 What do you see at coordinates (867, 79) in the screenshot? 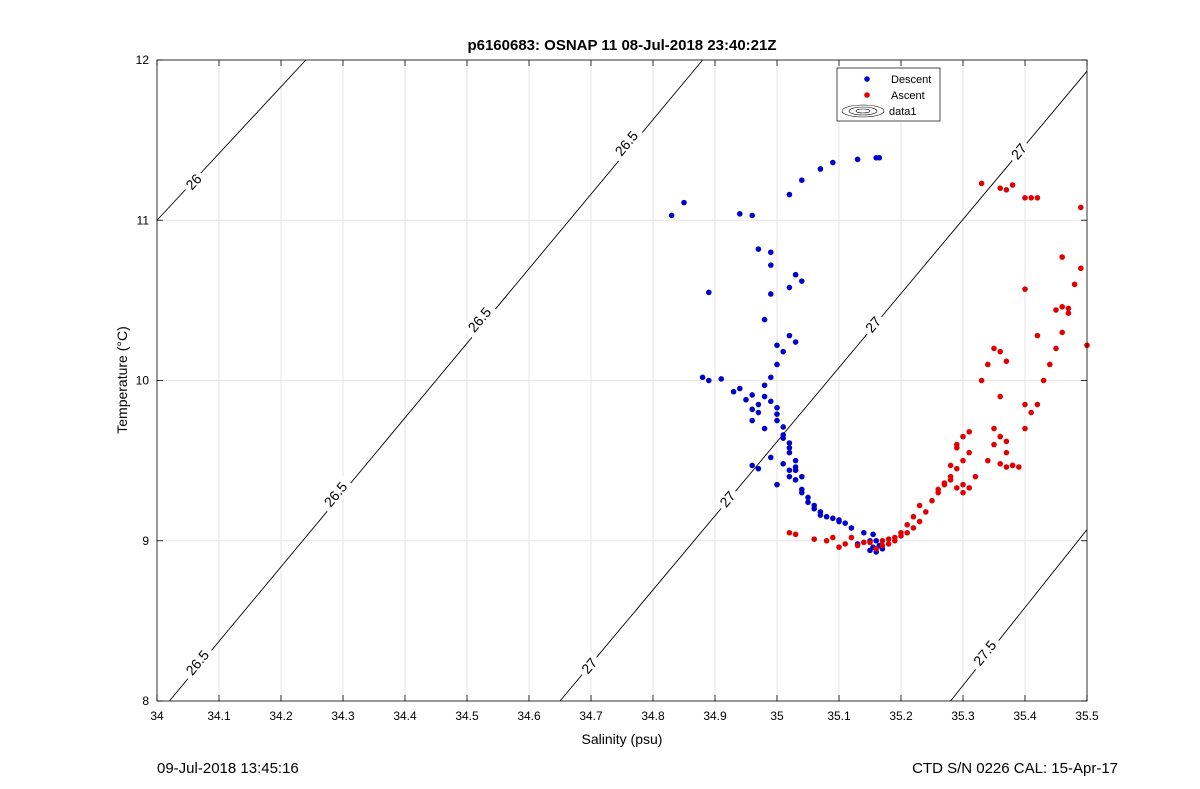
I see `legend-descent-marker` at bounding box center [867, 79].